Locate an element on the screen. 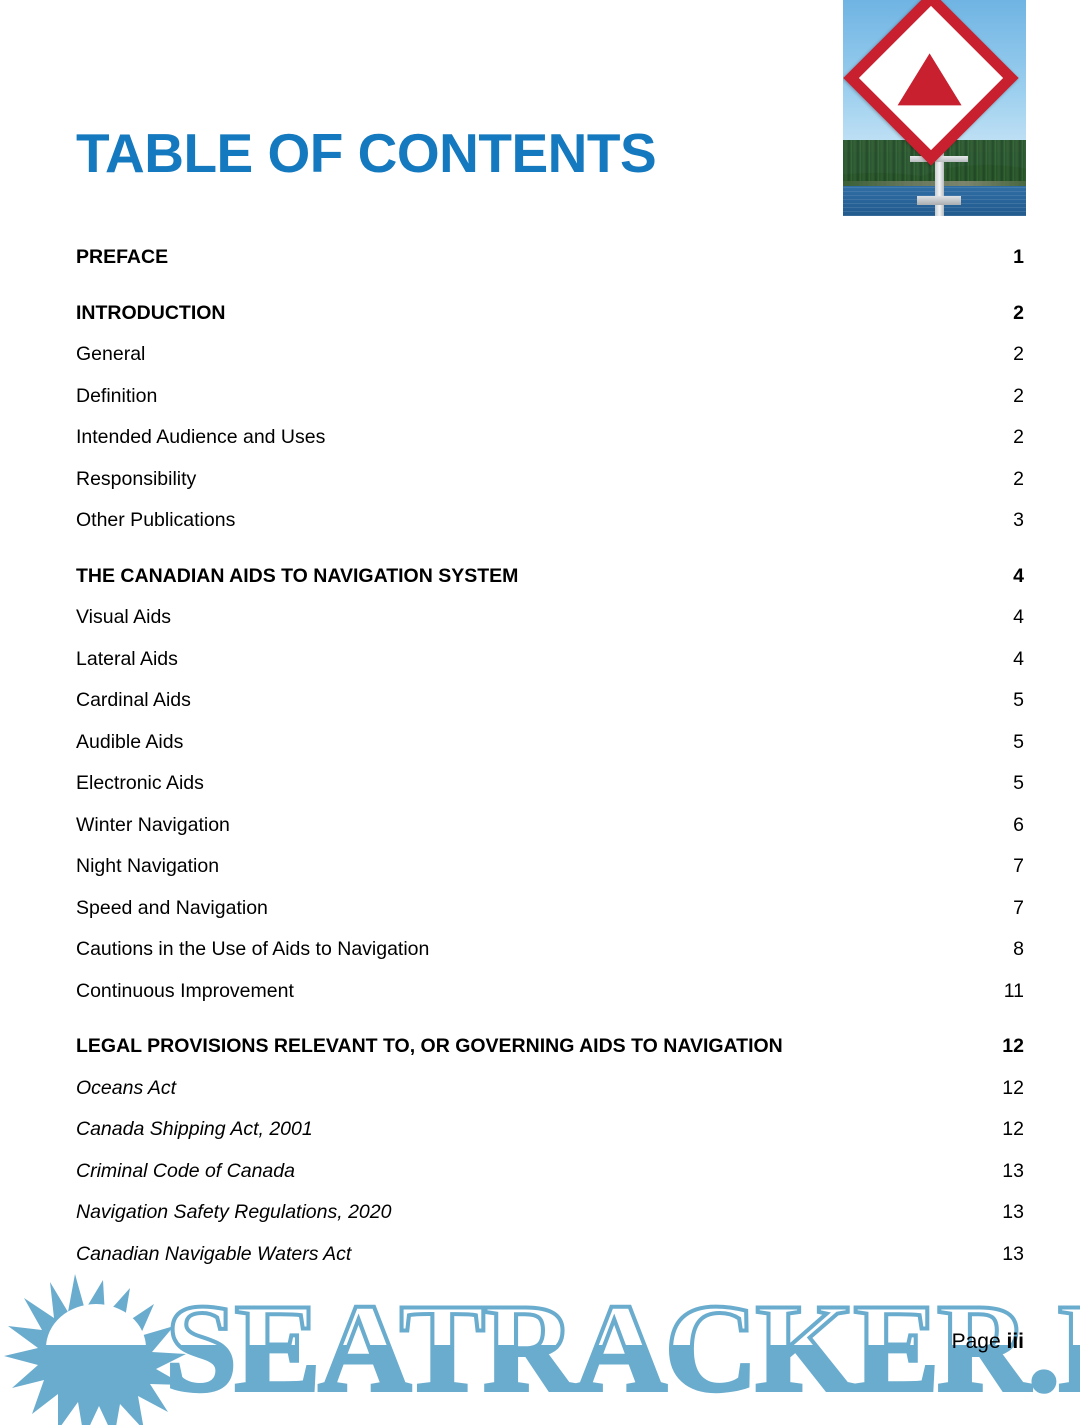  toc-entry-label: Night Navigation is located at coordinates (148, 866).